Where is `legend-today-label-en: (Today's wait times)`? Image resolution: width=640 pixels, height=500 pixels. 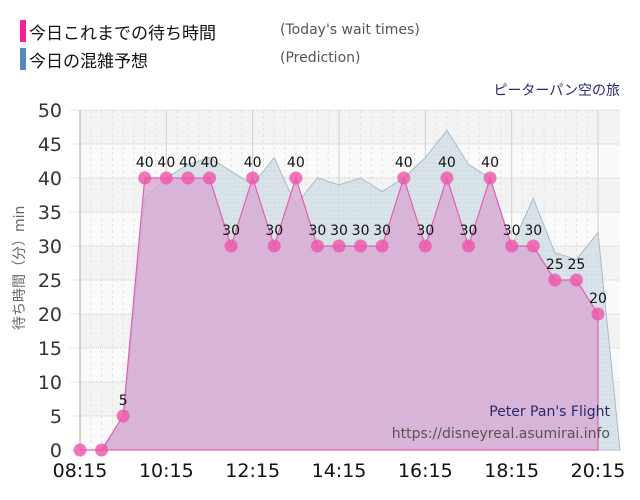 legend-today-label-en: (Today's wait times) is located at coordinates (350, 30).